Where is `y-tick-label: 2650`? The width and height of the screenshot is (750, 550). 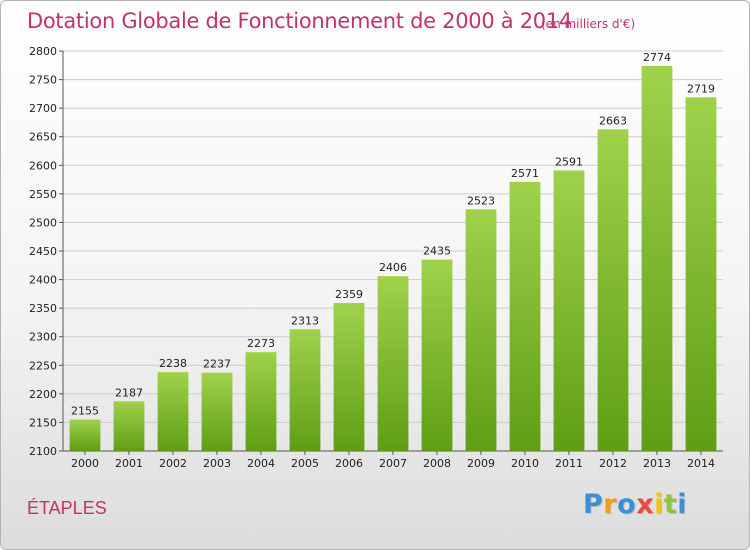 y-tick-label: 2650 is located at coordinates (43, 137).